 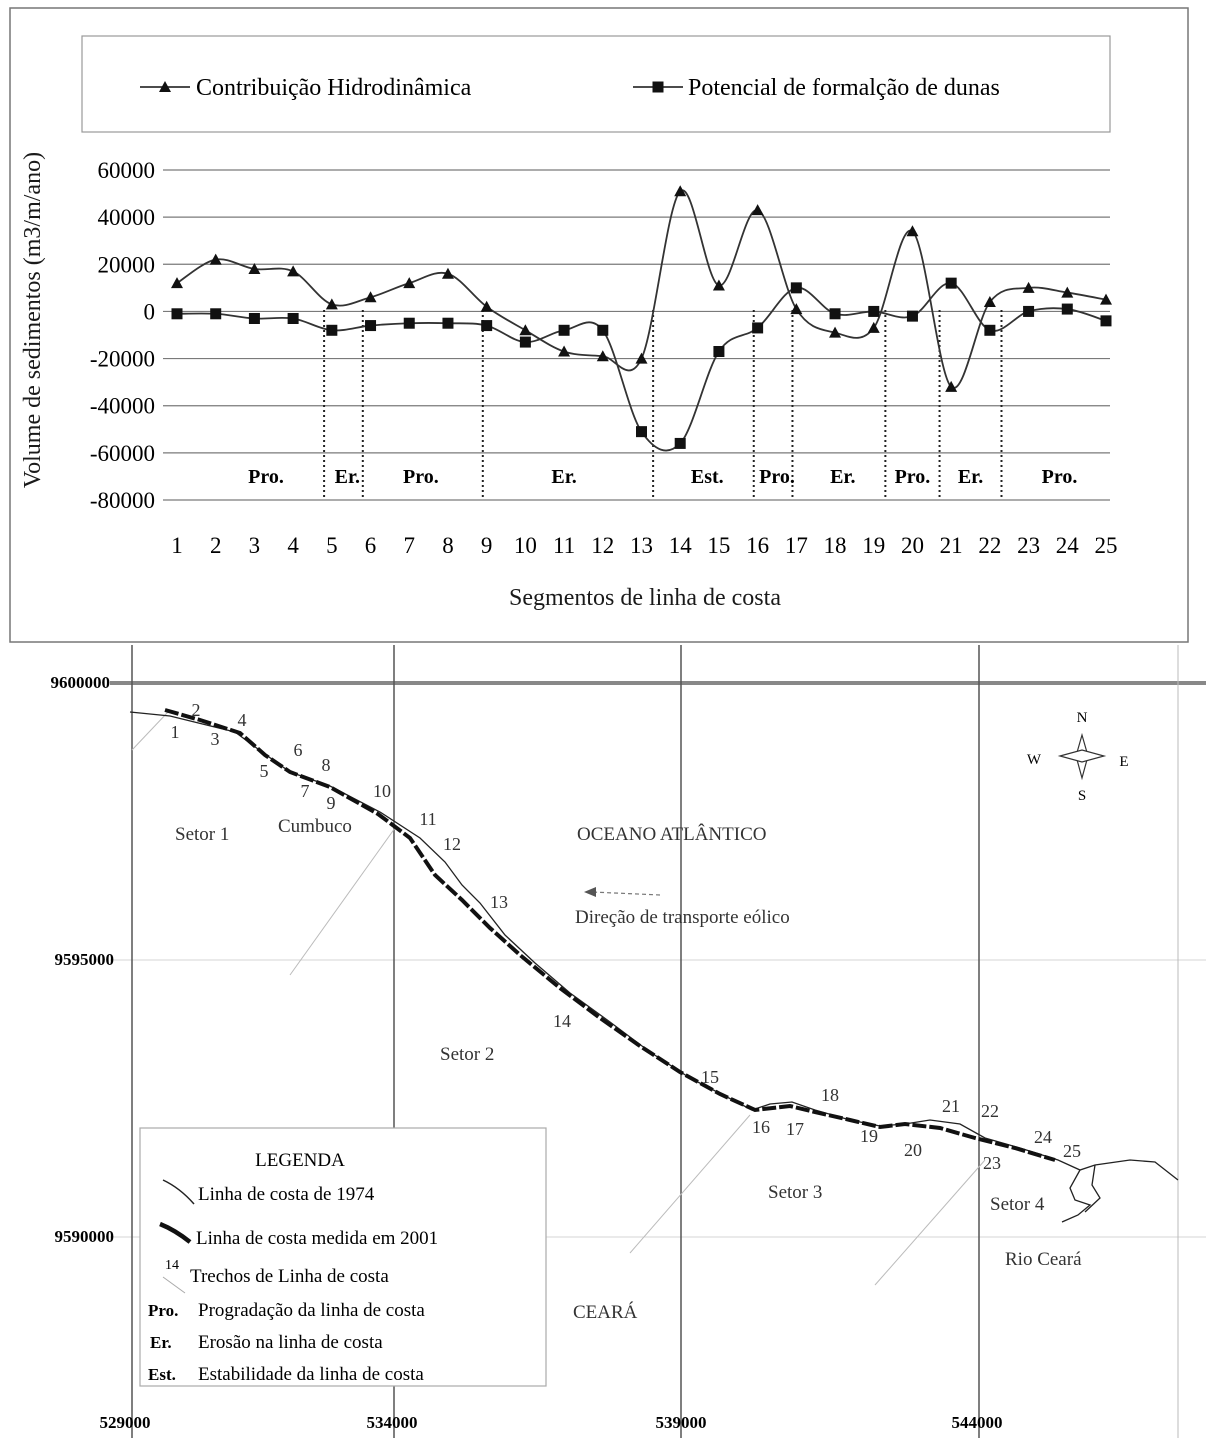 I want to click on map-x-tick-539000: 539000, so click(x=681, y=1422).